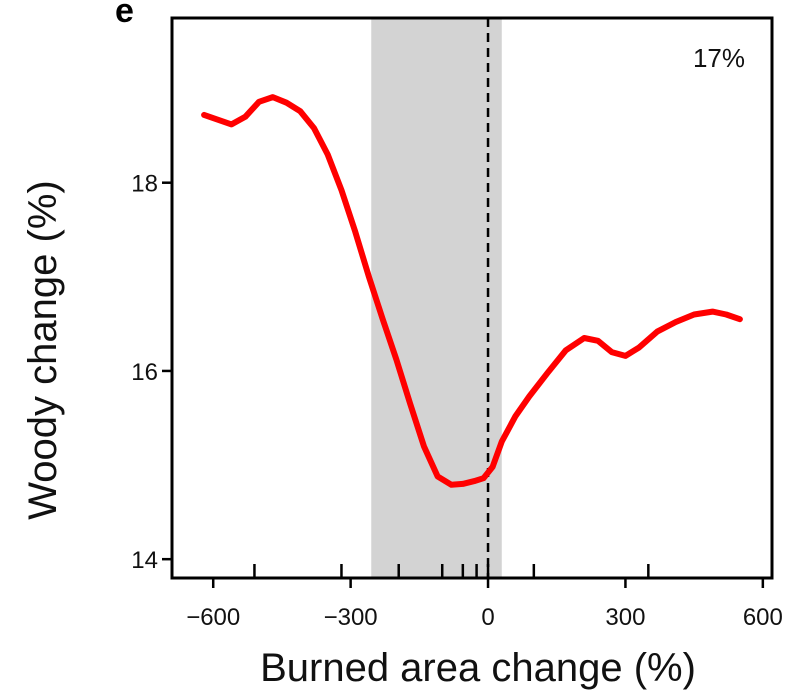  I want to click on x-axis-ticks: −600 −300 0 300 600, so click(484, 604).